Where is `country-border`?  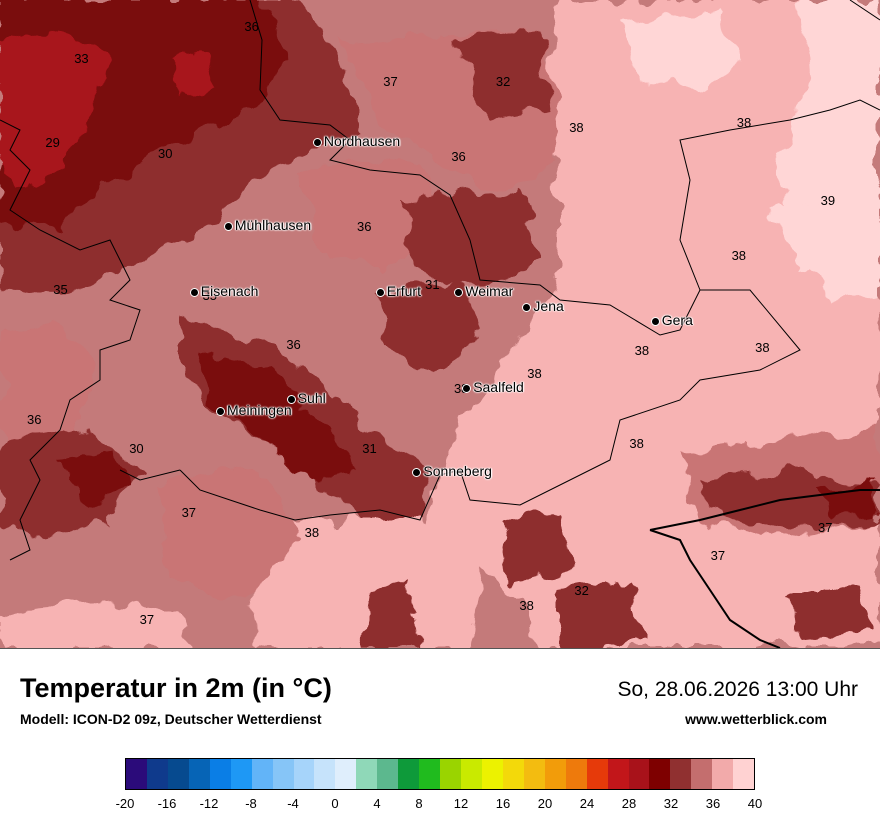 country-border is located at coordinates (764, 568).